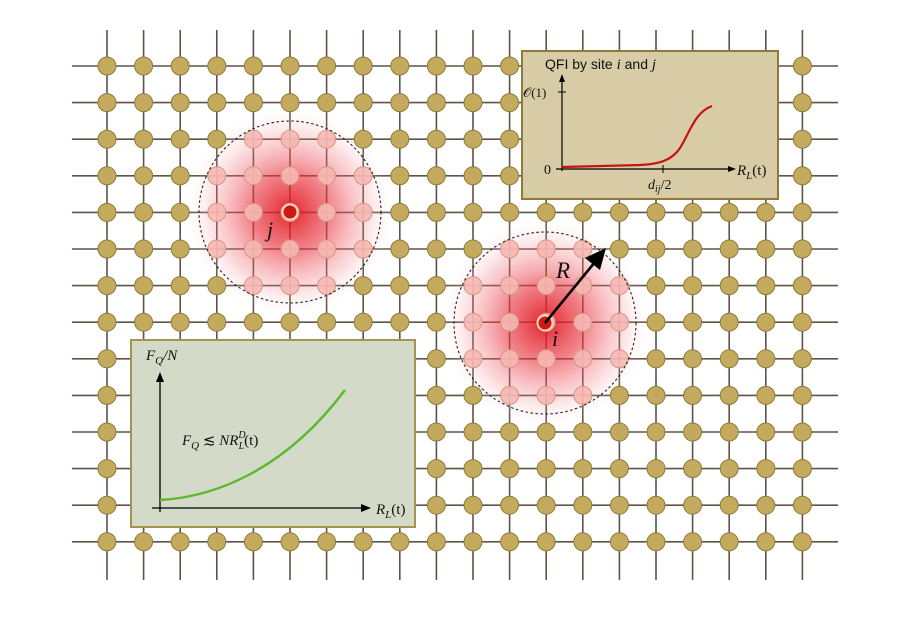 This screenshot has width=900, height=618. Describe the element at coordinates (555, 338) in the screenshot. I see `label-i: i` at that location.